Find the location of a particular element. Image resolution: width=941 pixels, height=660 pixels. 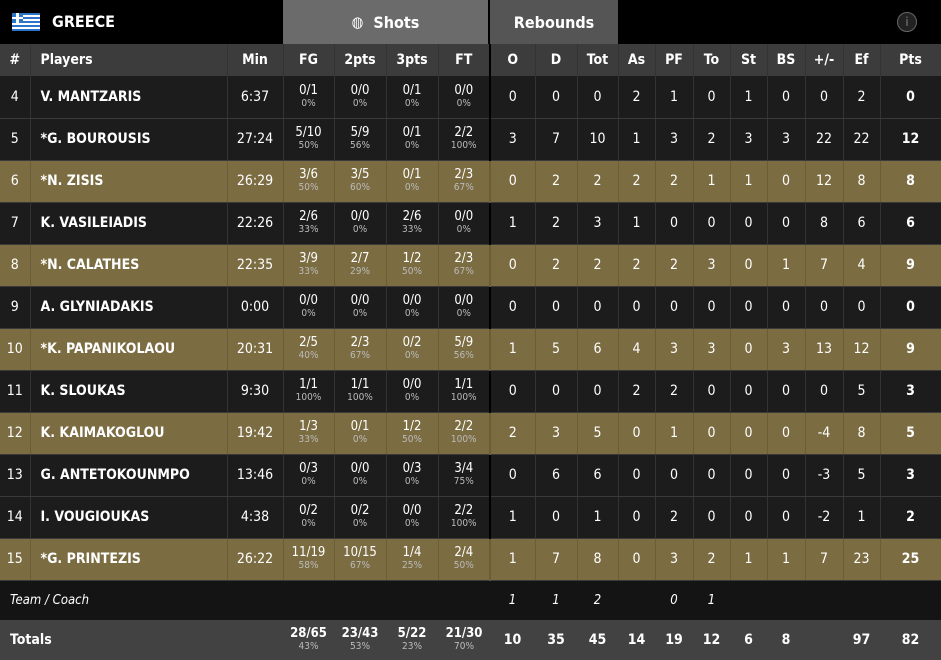

pm-stat: 22 is located at coordinates (824, 139).